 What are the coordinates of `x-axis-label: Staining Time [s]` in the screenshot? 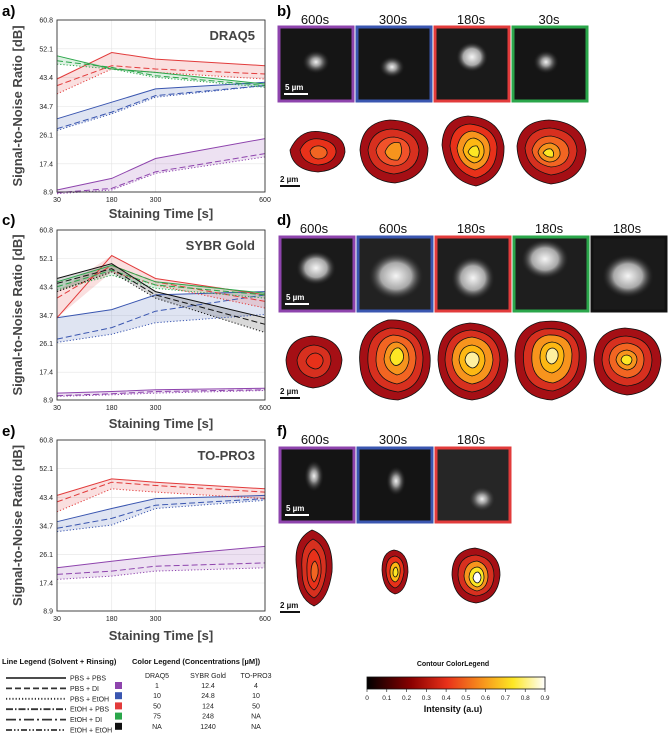 It's located at (161, 635).